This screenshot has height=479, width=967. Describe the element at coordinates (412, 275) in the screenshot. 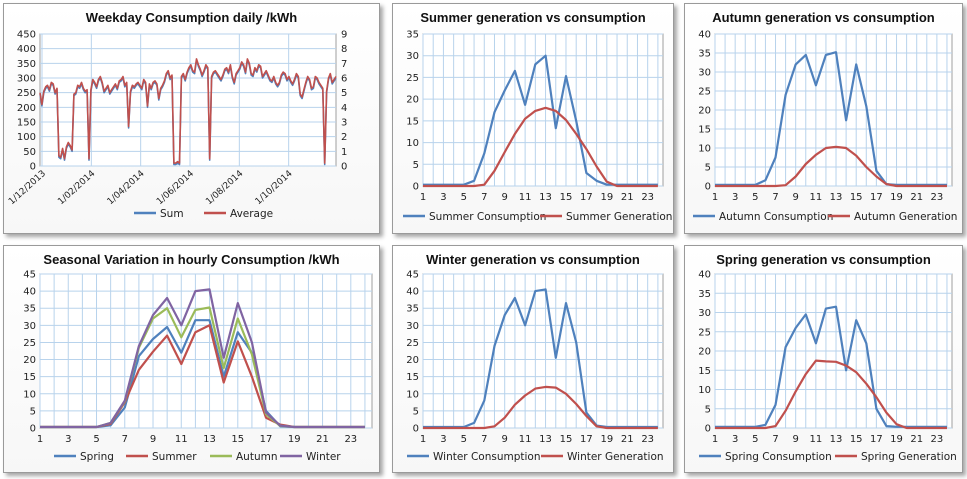

I see `y-tick-label: 45` at that location.